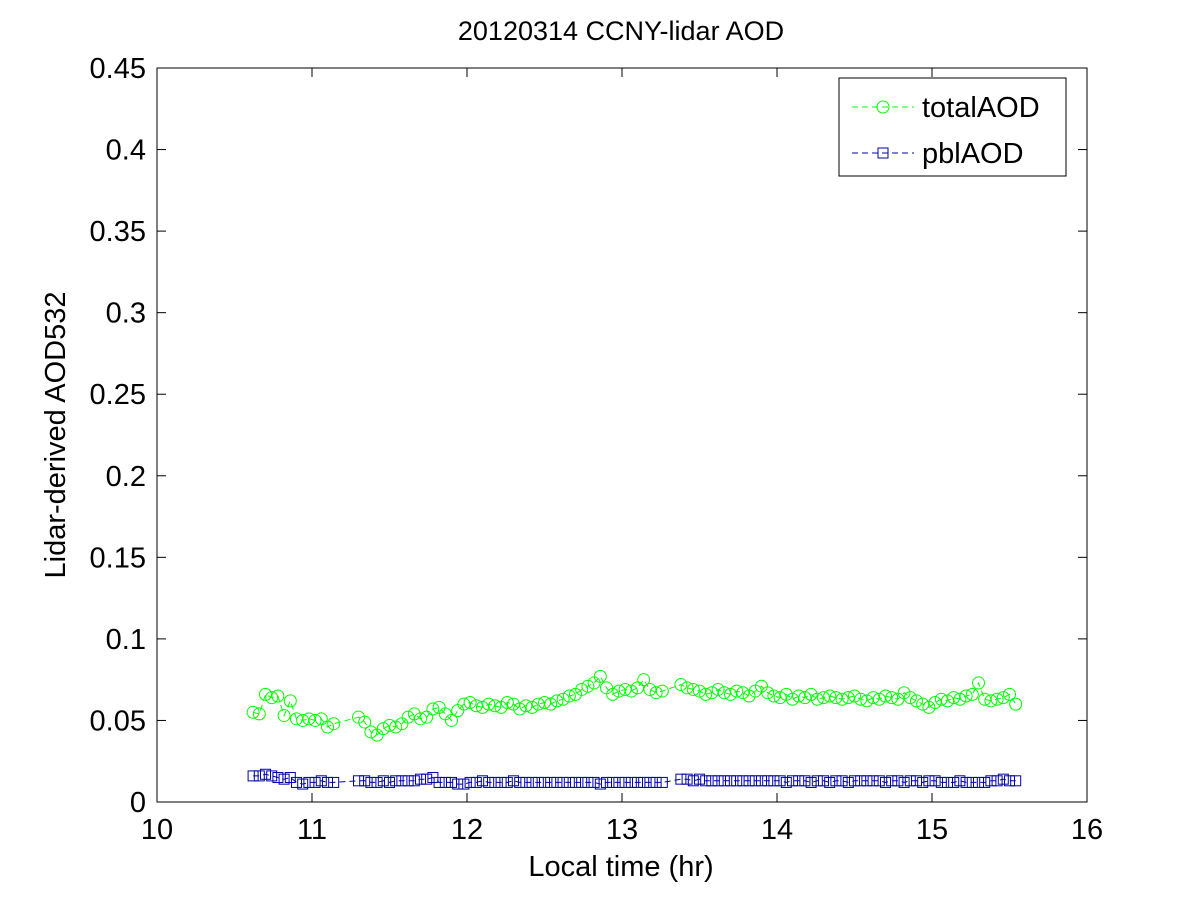 Image resolution: width=1200 pixels, height=901 pixels. What do you see at coordinates (118, 558) in the screenshot?
I see `y-tick-label: 0.15` at bounding box center [118, 558].